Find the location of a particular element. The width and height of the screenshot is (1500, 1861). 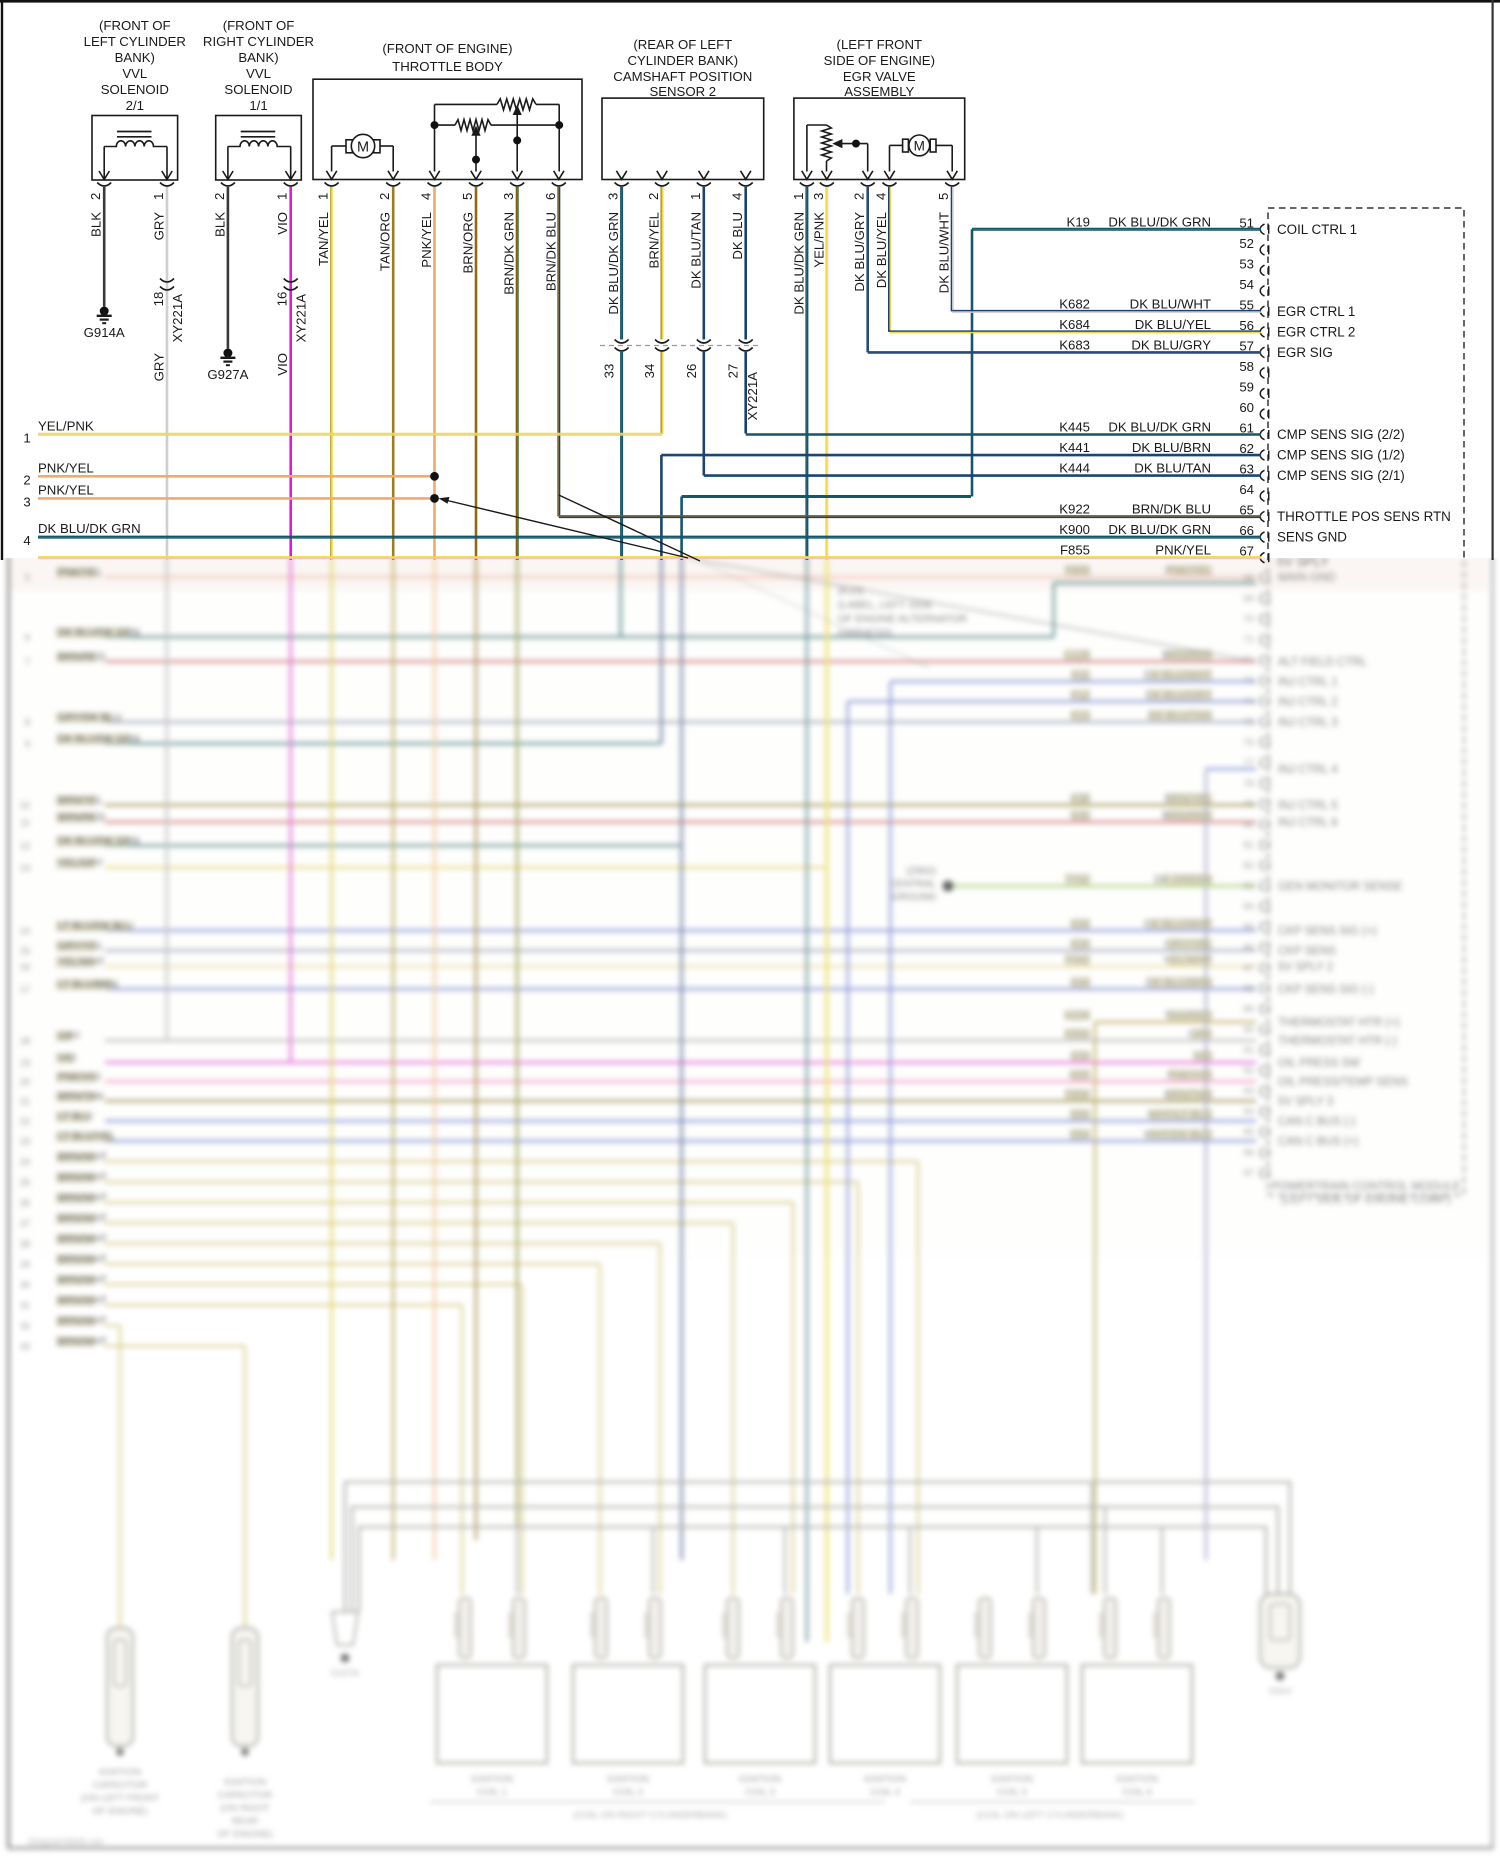

svg-text: BRN/DK BLU is located at coordinates (1171, 509).